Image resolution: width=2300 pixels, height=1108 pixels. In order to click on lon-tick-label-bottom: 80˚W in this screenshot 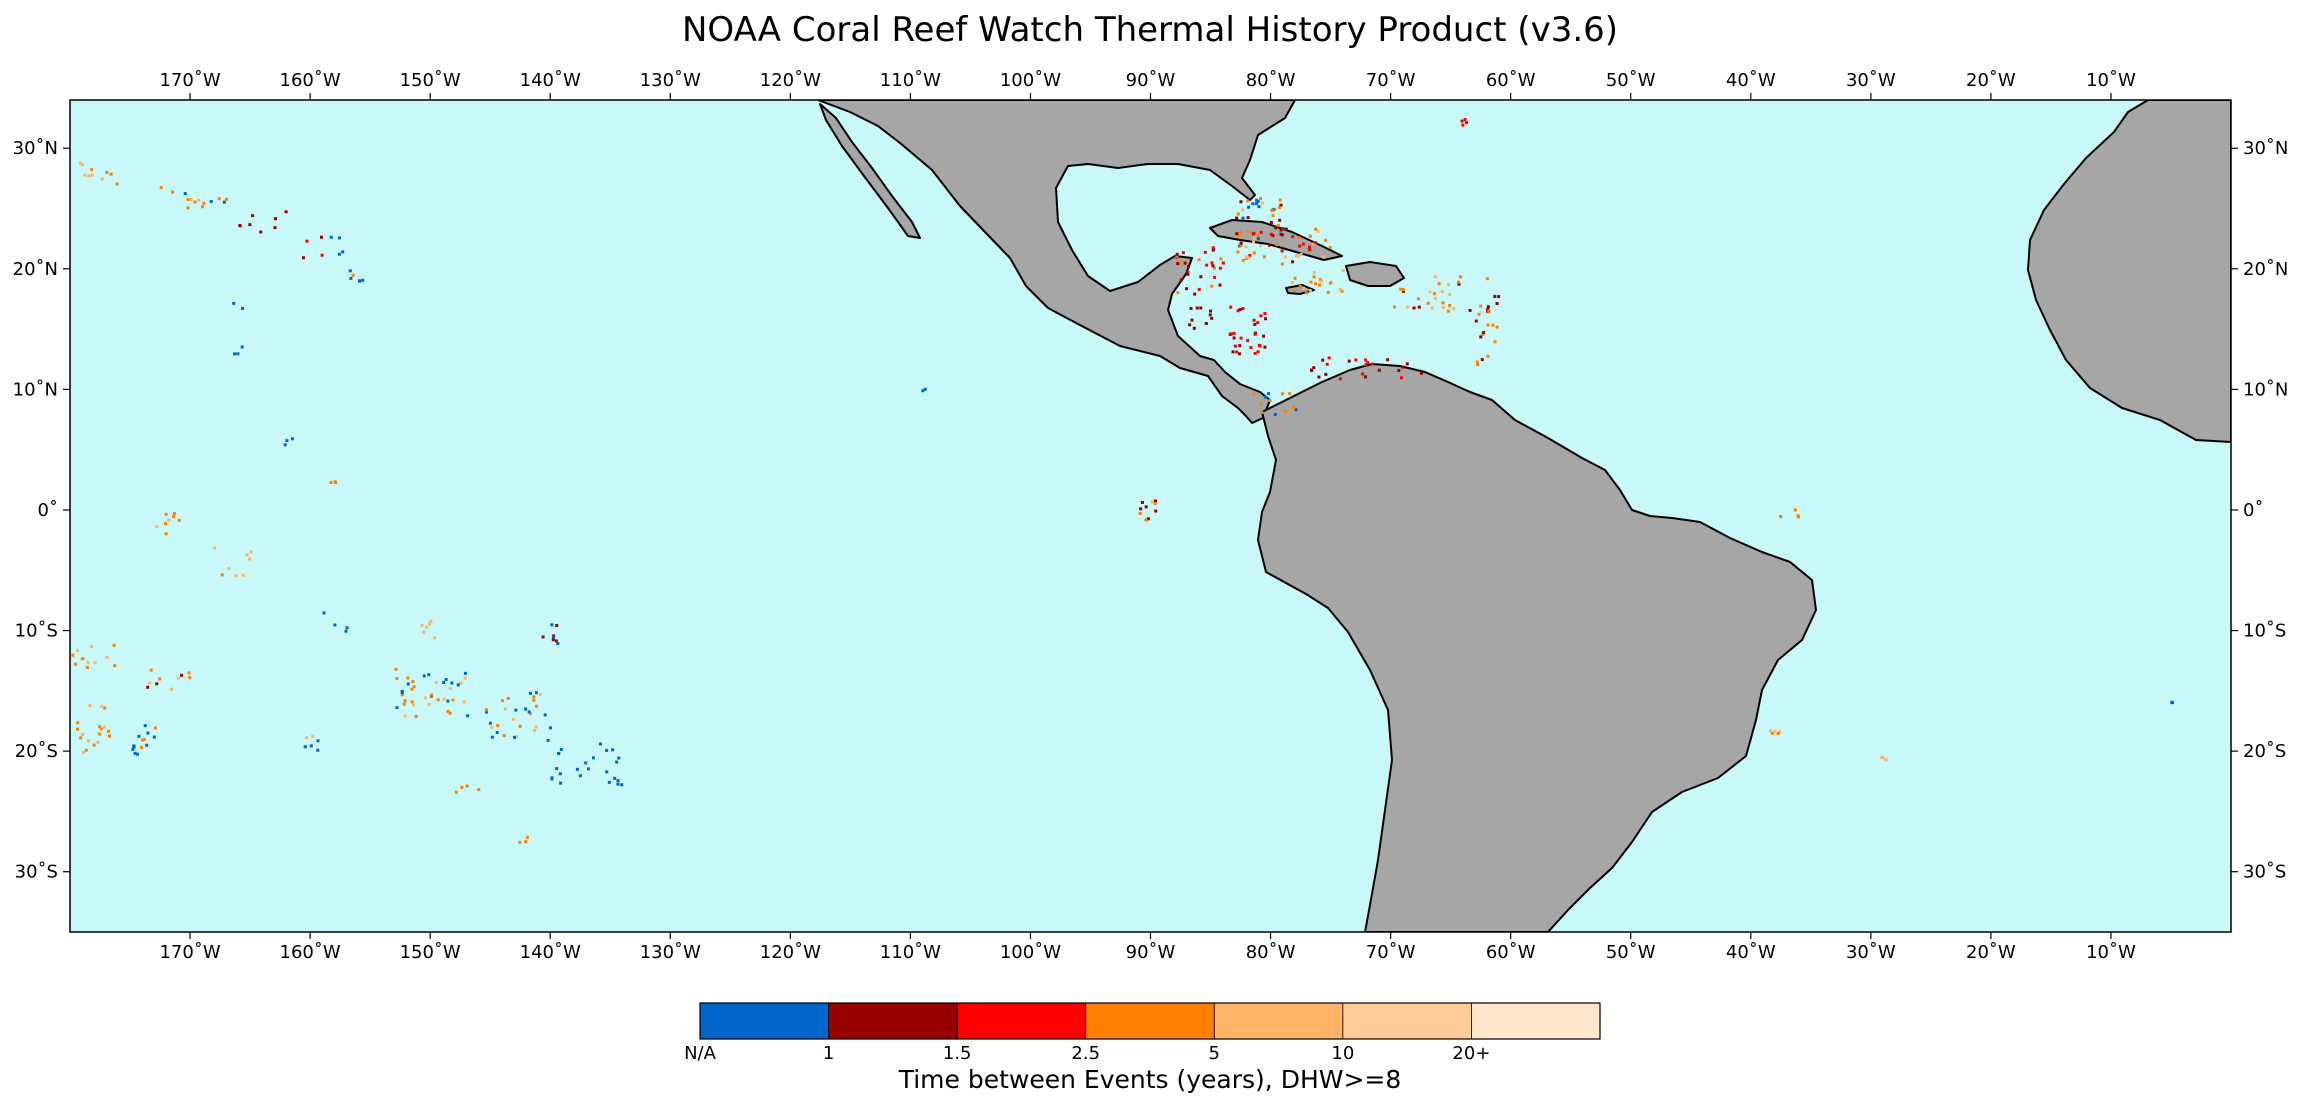, I will do `click(1271, 952)`.